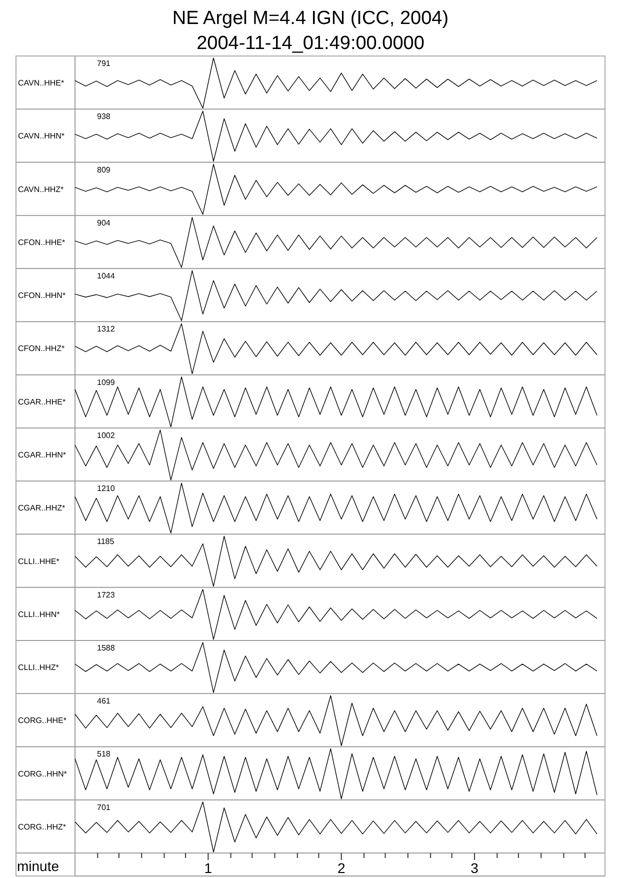 This screenshot has width=640, height=878. What do you see at coordinates (42, 827) in the screenshot?
I see `y-axis-title: CORG..HHZ*` at bounding box center [42, 827].